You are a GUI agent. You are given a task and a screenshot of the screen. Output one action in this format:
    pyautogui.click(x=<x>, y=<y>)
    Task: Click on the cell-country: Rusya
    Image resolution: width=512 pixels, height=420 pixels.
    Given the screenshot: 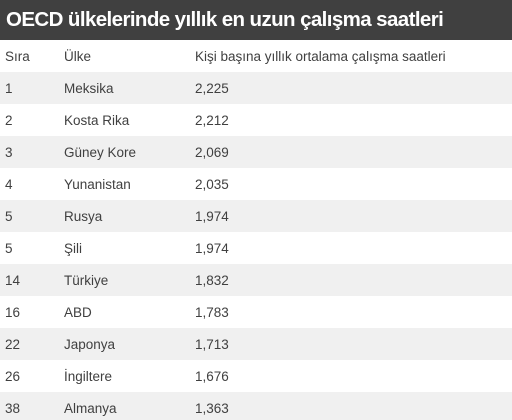 What is the action you would take?
    pyautogui.click(x=121, y=216)
    